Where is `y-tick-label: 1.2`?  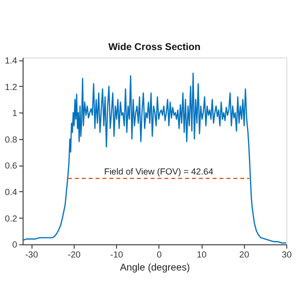 y-tick-label: 1.2 is located at coordinates (11, 87).